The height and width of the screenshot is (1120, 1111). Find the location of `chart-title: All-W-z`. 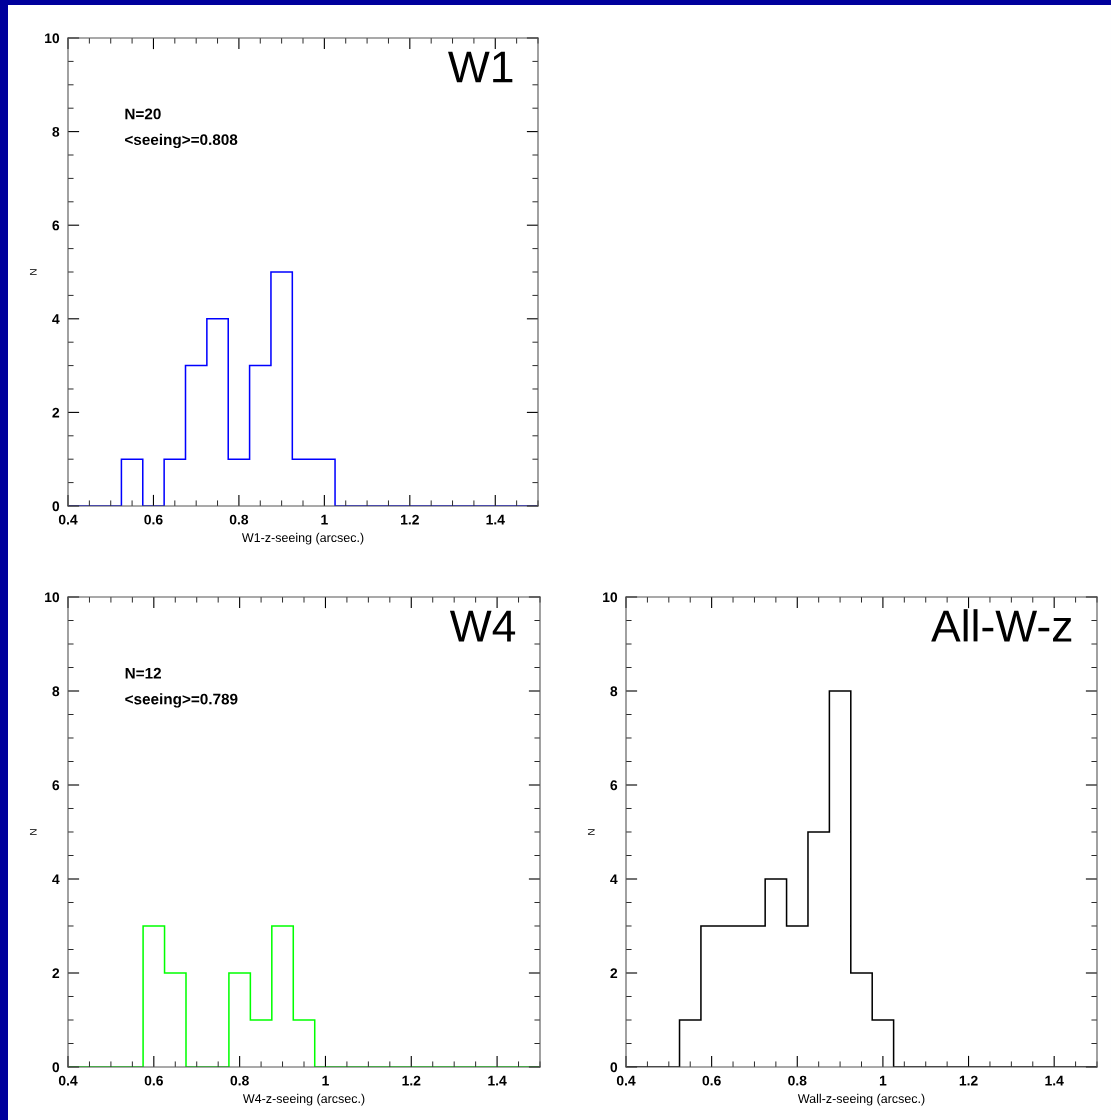

chart-title: All-W-z is located at coordinates (1001, 625).